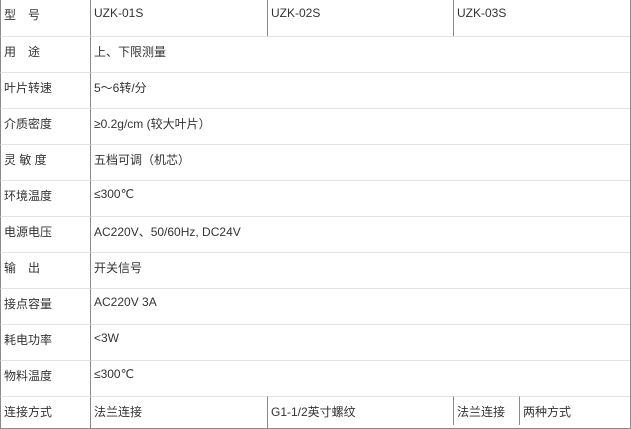 Image resolution: width=631 pixels, height=429 pixels. I want to click on row-label: 用 途, so click(45, 54).